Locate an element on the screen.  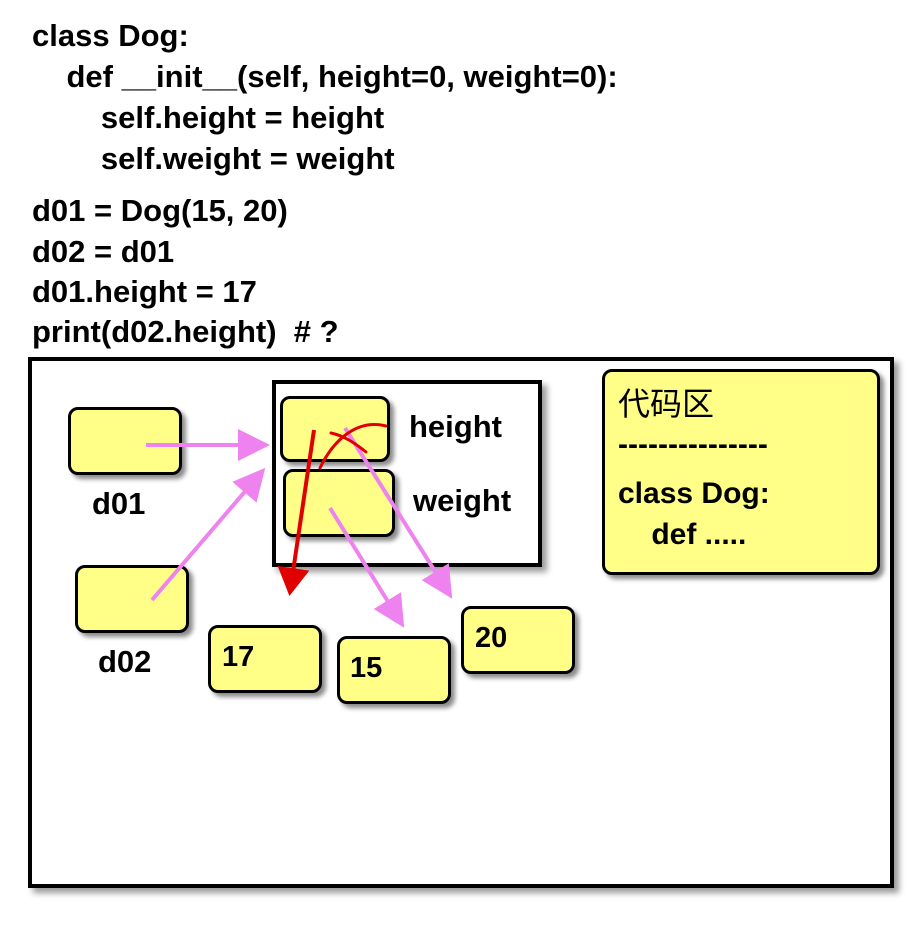
code-line-class: class Dog: is located at coordinates (110, 35).